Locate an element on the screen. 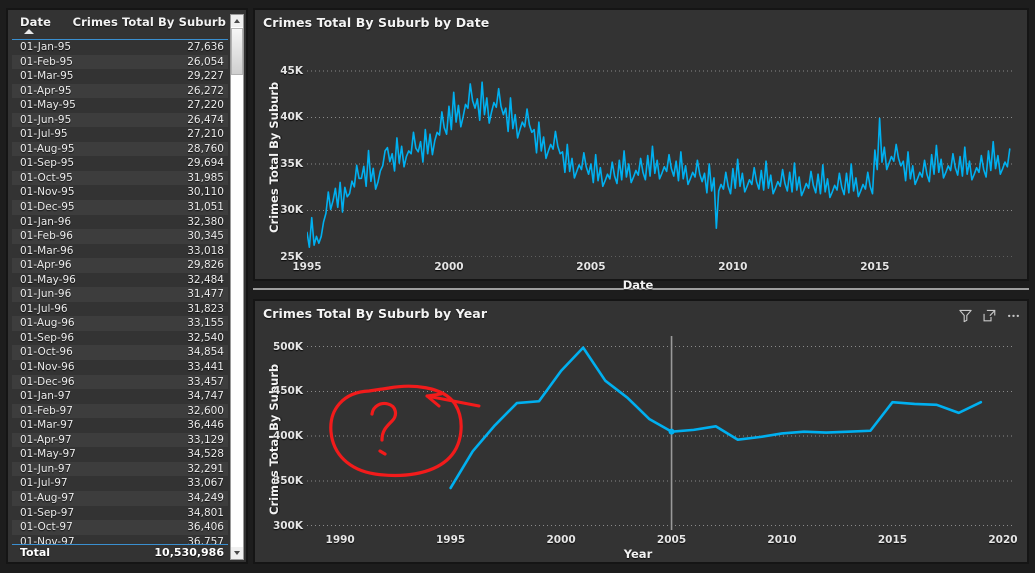  table-row: 01-Jul-95 27,210 is located at coordinates (120, 134).